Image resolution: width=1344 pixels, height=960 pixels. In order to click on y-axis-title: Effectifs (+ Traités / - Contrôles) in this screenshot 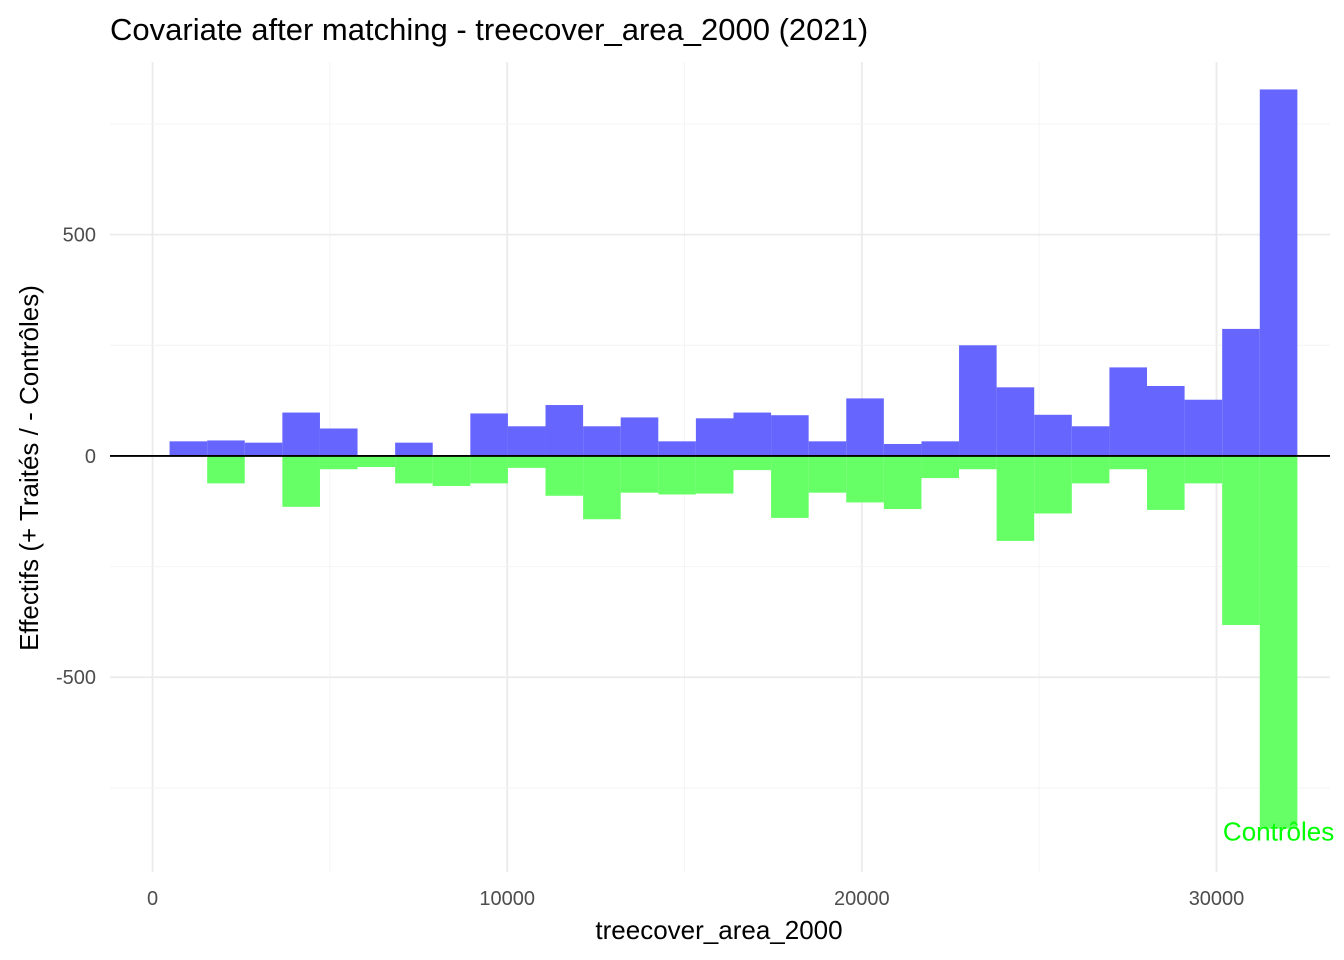, I will do `click(29, 468)`.